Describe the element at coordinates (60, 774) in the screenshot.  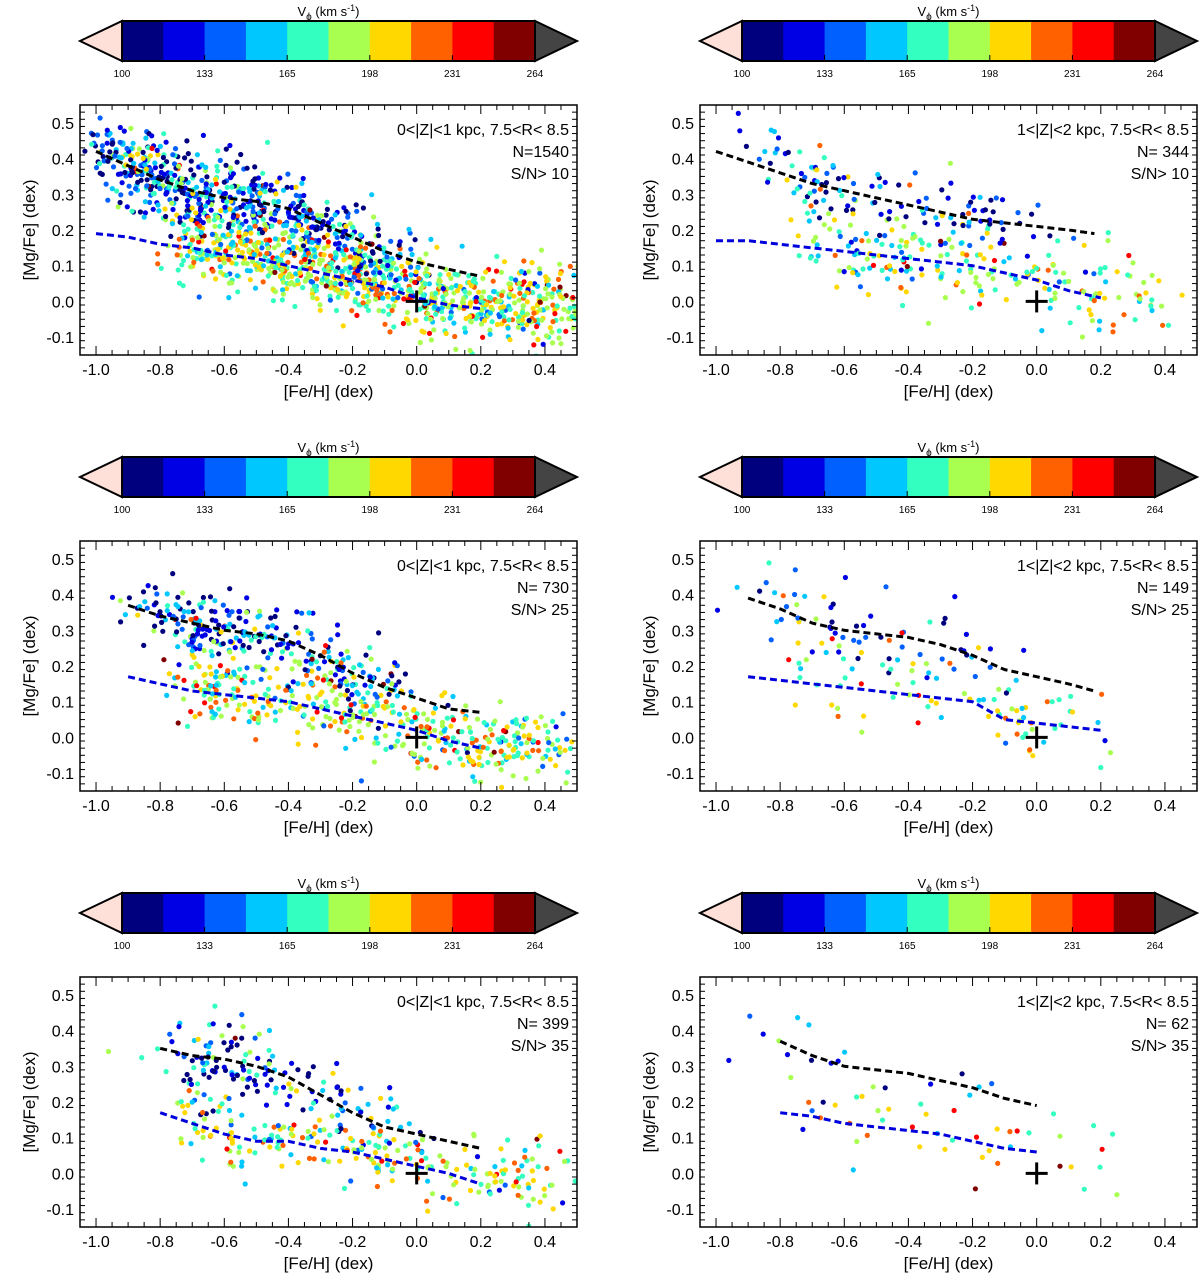
I see `y-tick-label: -0.1` at that location.